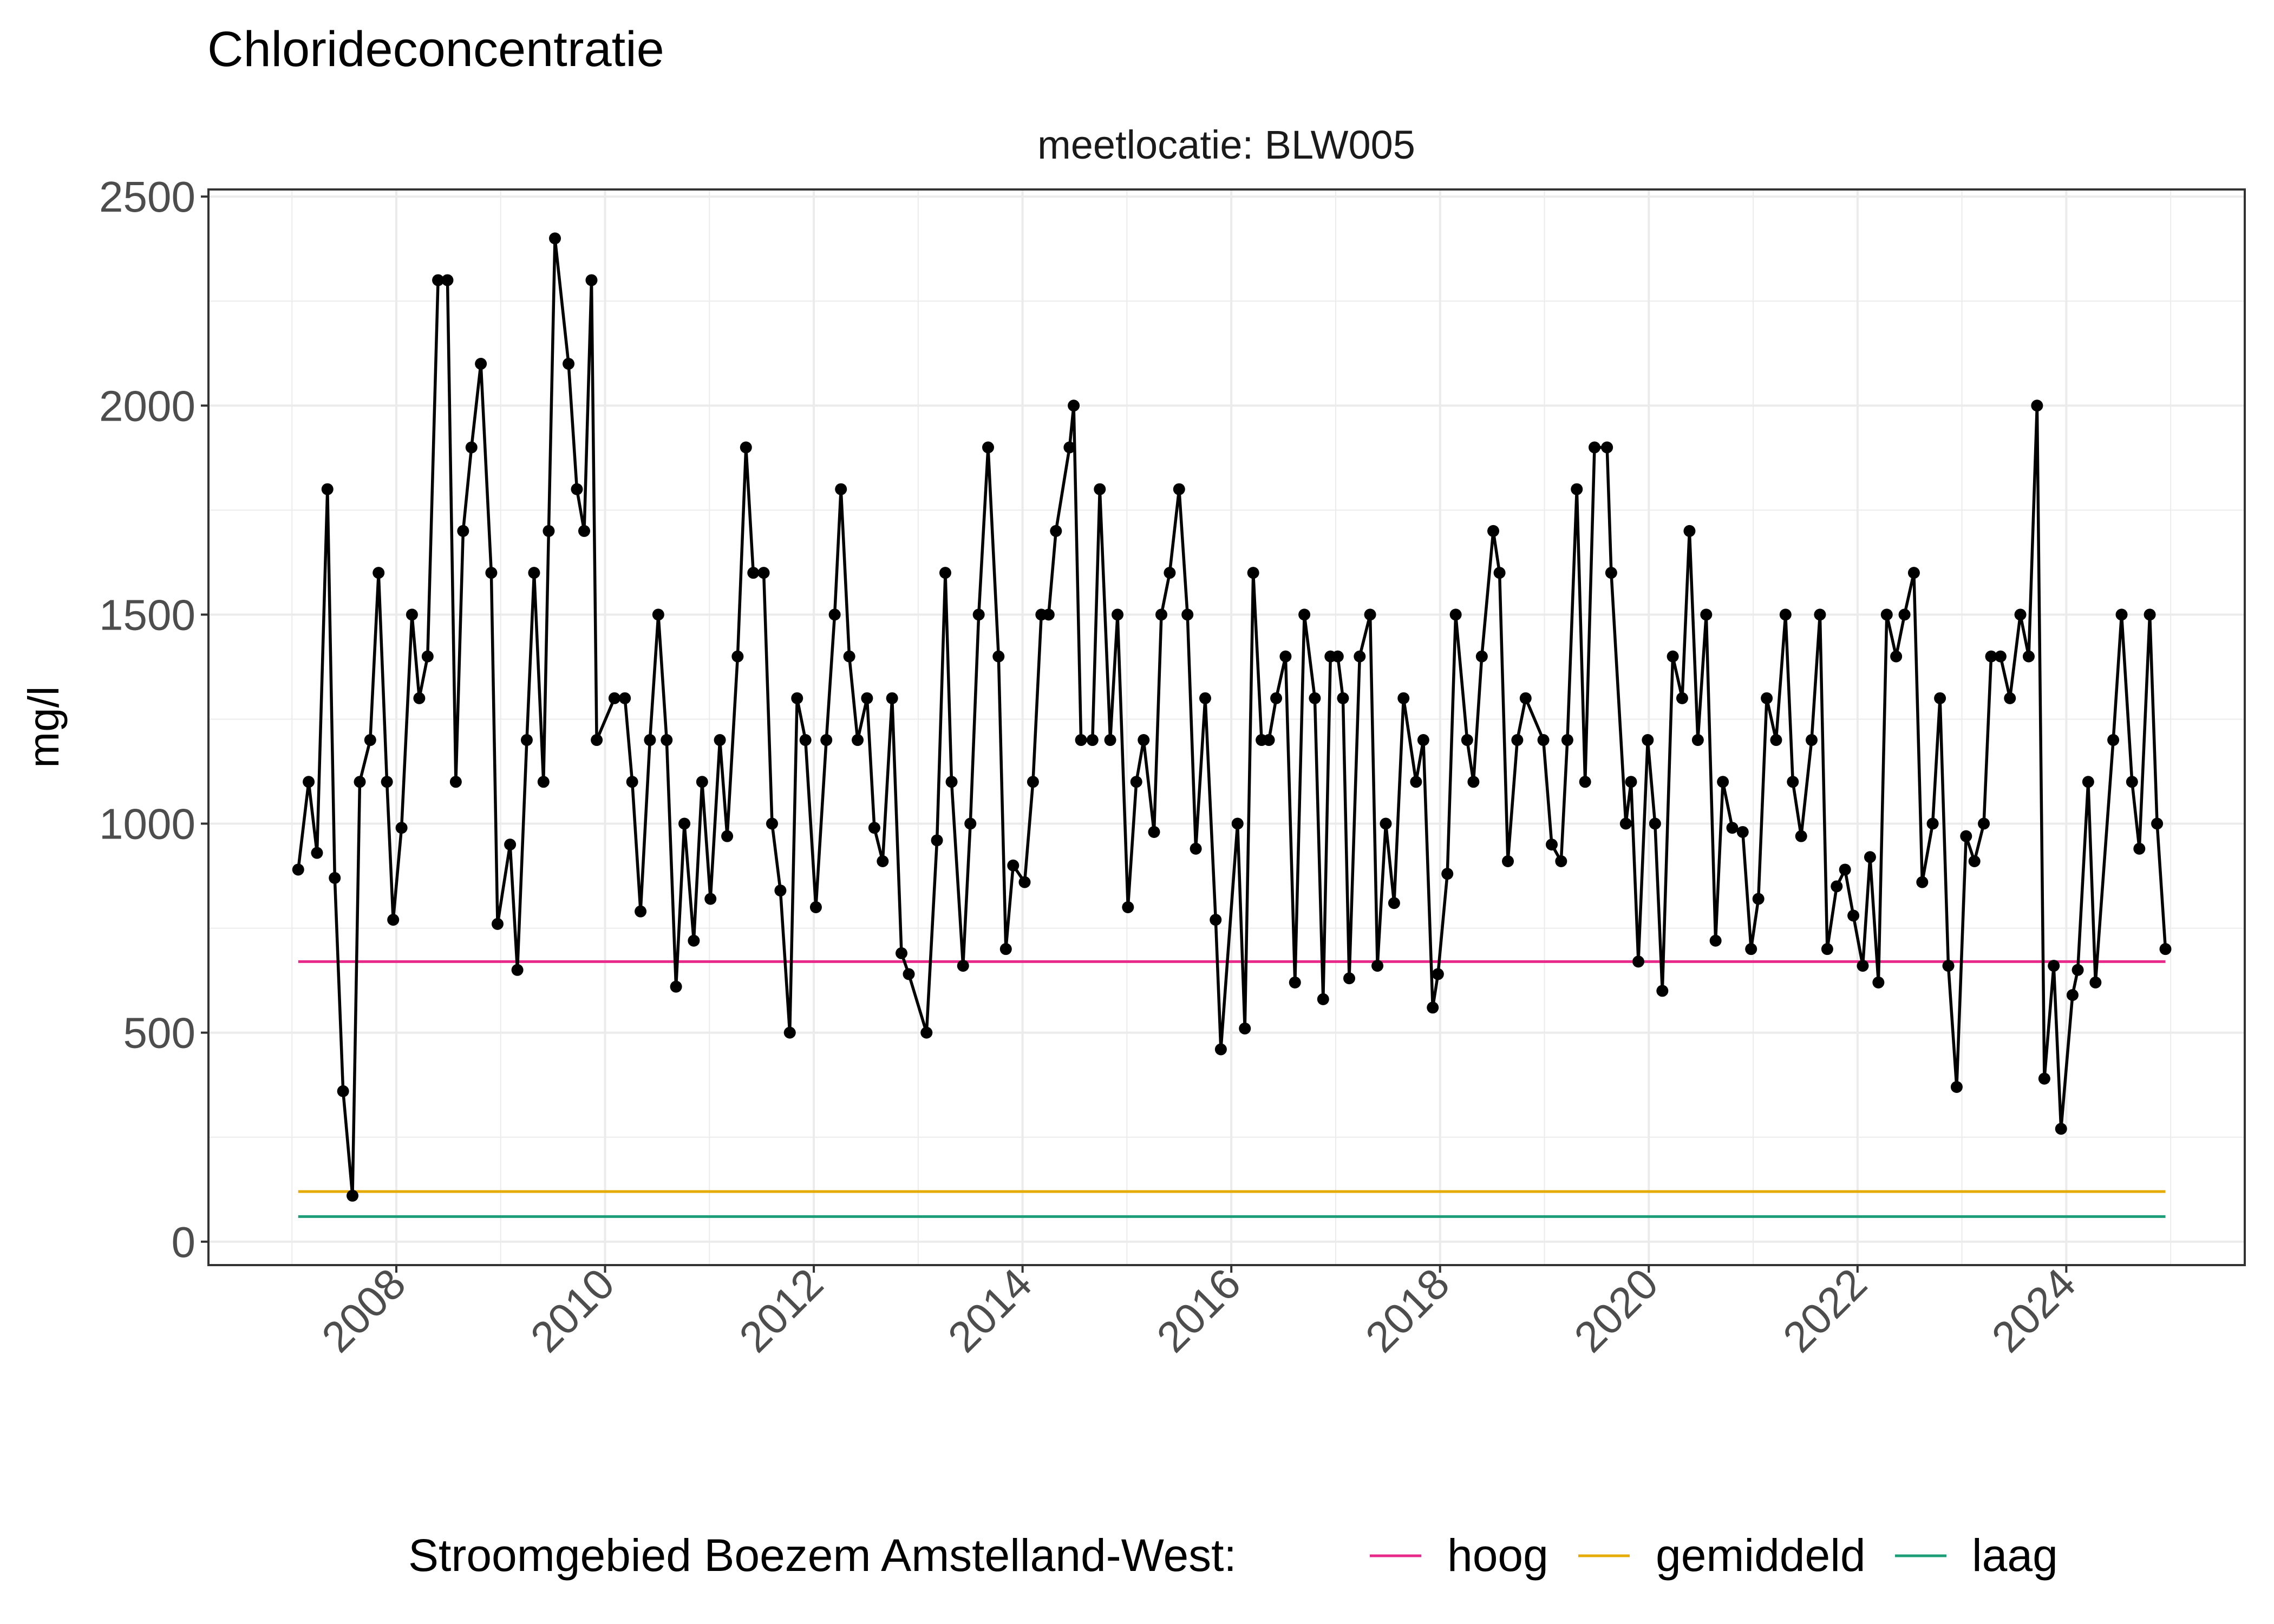  Describe the element at coordinates (2034, 1310) in the screenshot. I see `x-tick-label: 2024` at that location.